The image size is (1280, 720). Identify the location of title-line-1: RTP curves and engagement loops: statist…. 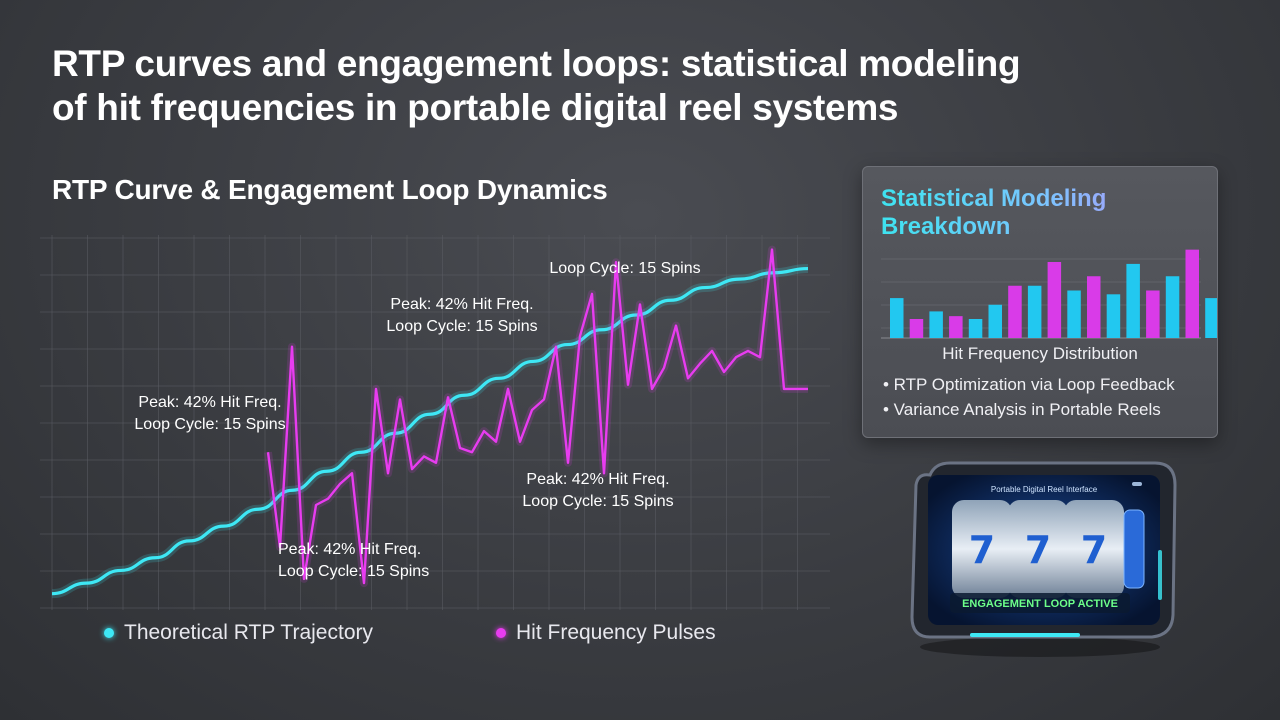
(536, 63).